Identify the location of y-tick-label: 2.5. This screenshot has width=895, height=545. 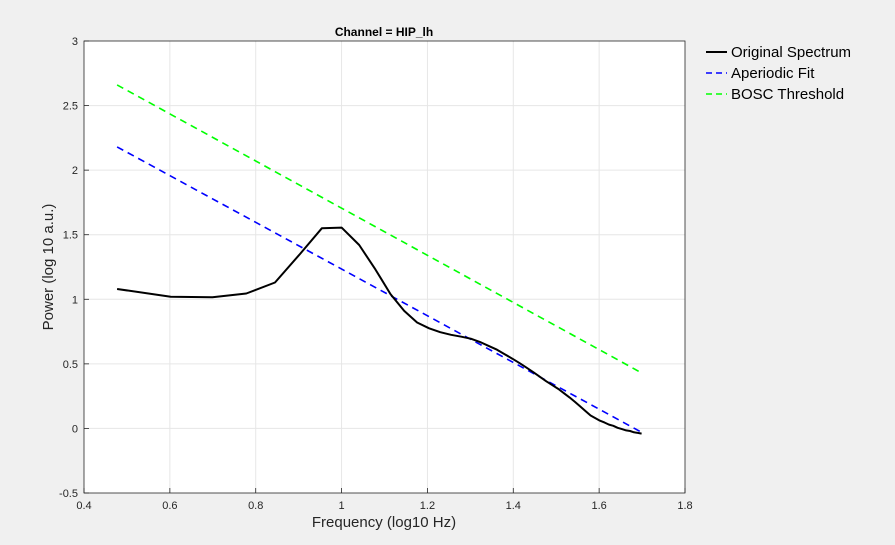
(70, 107).